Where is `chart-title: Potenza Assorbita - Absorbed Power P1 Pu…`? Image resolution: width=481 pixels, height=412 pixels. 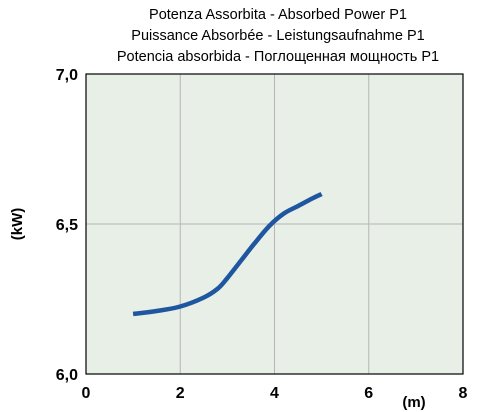
chart-title: Potenza Assorbita - Absorbed Power P1 Pu… is located at coordinates (278, 36).